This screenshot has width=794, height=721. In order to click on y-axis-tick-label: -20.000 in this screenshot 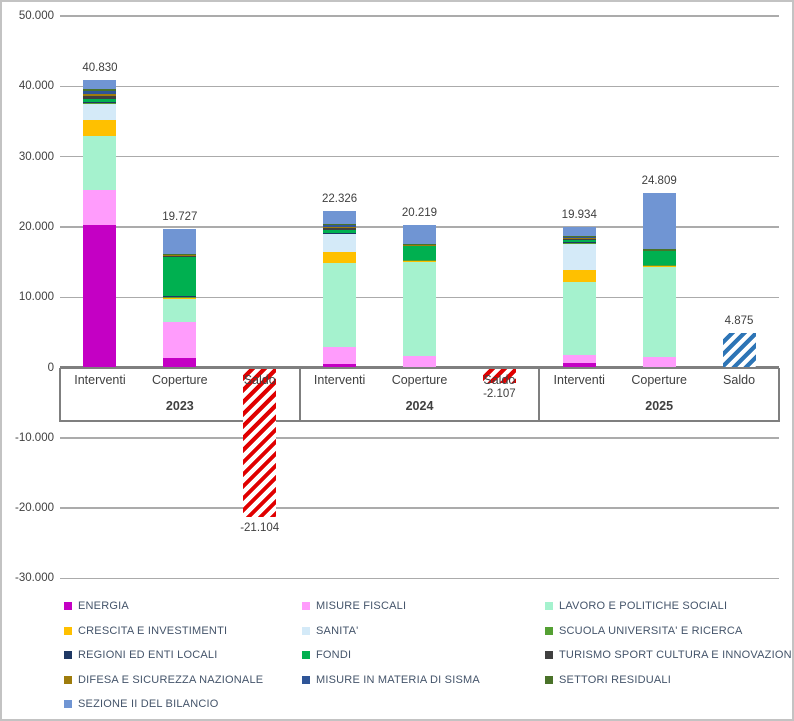, I will do `click(34, 508)`.